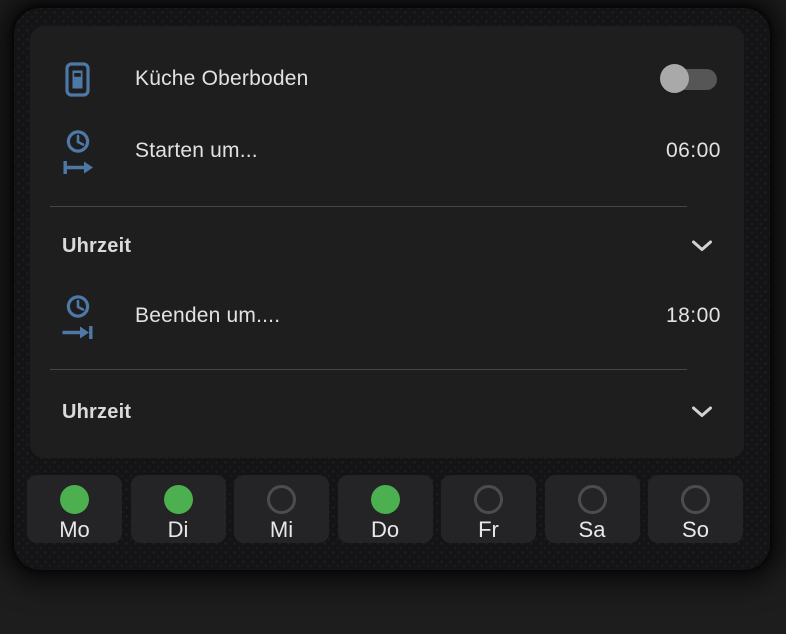 This screenshot has height=634, width=786. Describe the element at coordinates (77, 151) in the screenshot. I see `clock-start-icon` at that location.